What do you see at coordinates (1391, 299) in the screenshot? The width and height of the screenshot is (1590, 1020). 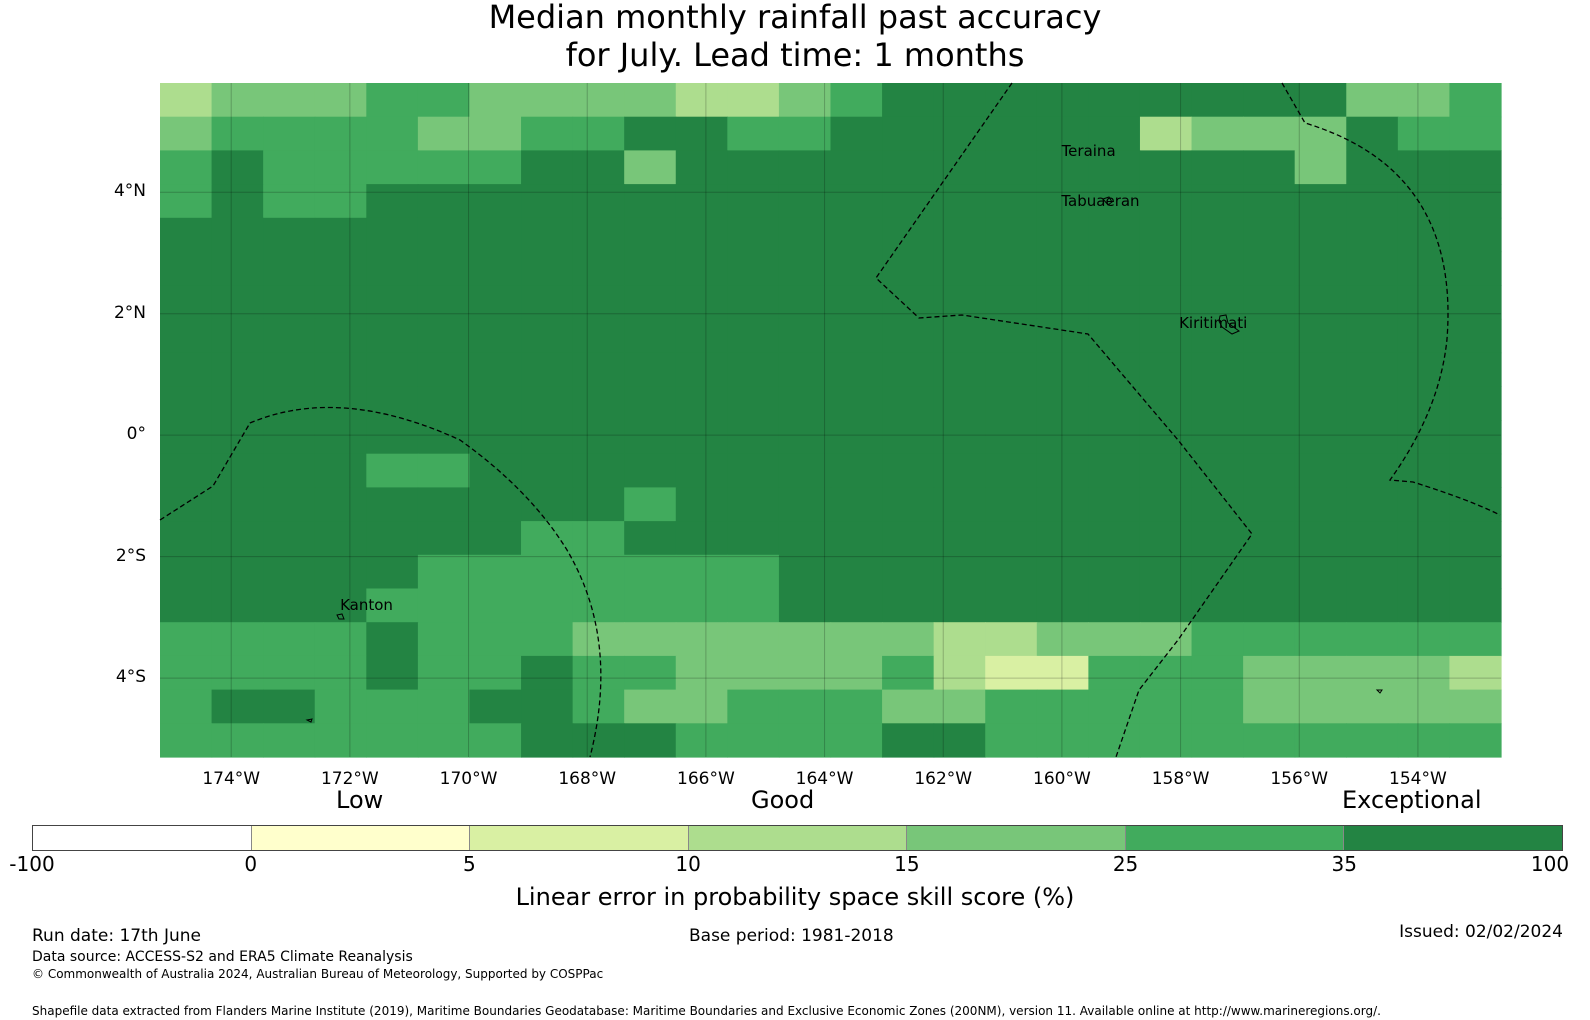 I see `eez-boundary-line-islands-east` at bounding box center [1391, 299].